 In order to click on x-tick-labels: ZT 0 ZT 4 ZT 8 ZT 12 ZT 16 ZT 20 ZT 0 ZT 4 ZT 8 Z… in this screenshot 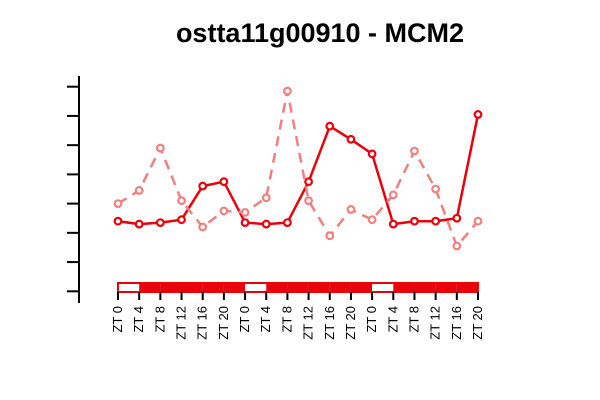, I will do `click(297, 323)`.